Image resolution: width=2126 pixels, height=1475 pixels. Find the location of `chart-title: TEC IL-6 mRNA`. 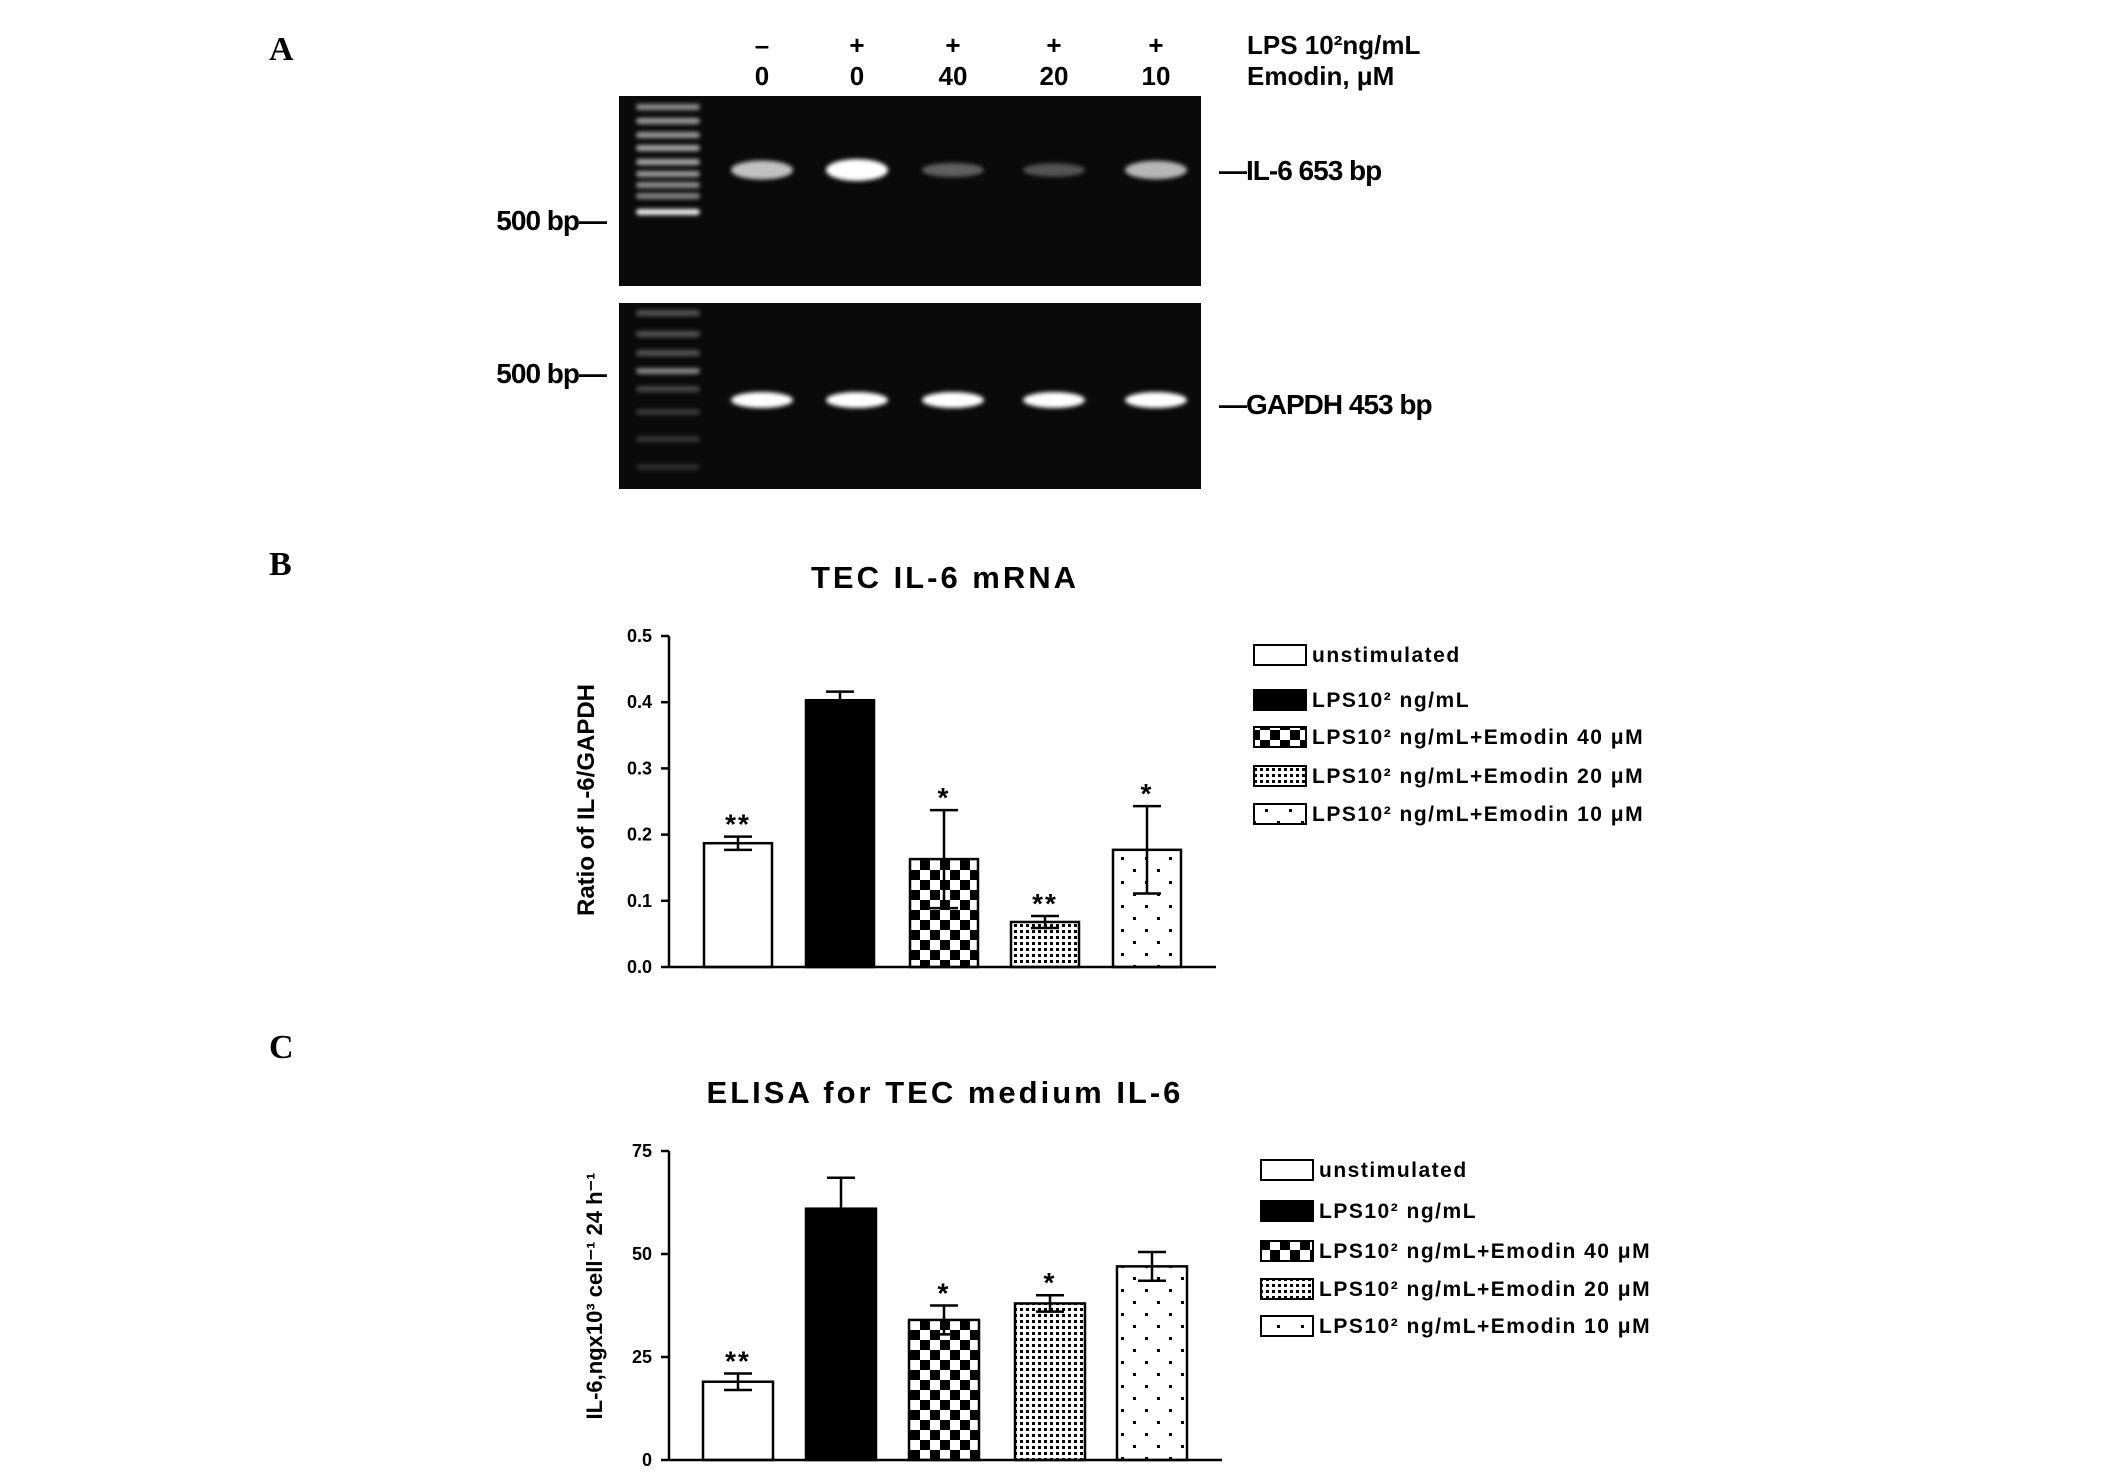

chart-title: TEC IL-6 mRNA is located at coordinates (945, 577).